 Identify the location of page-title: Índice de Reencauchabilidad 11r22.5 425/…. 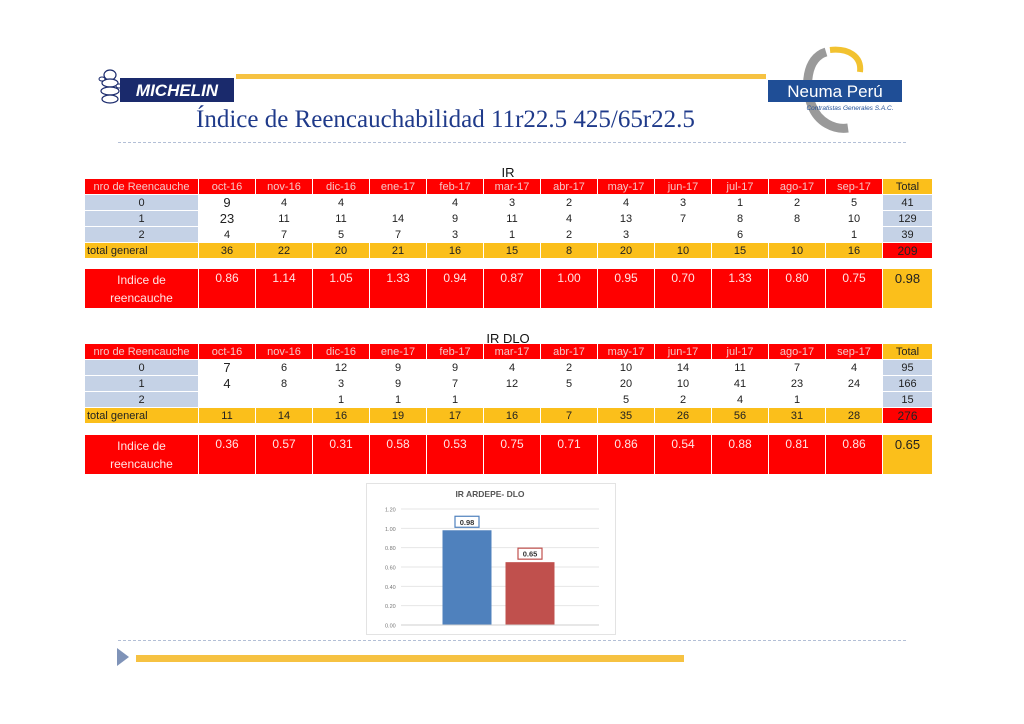
(445, 119).